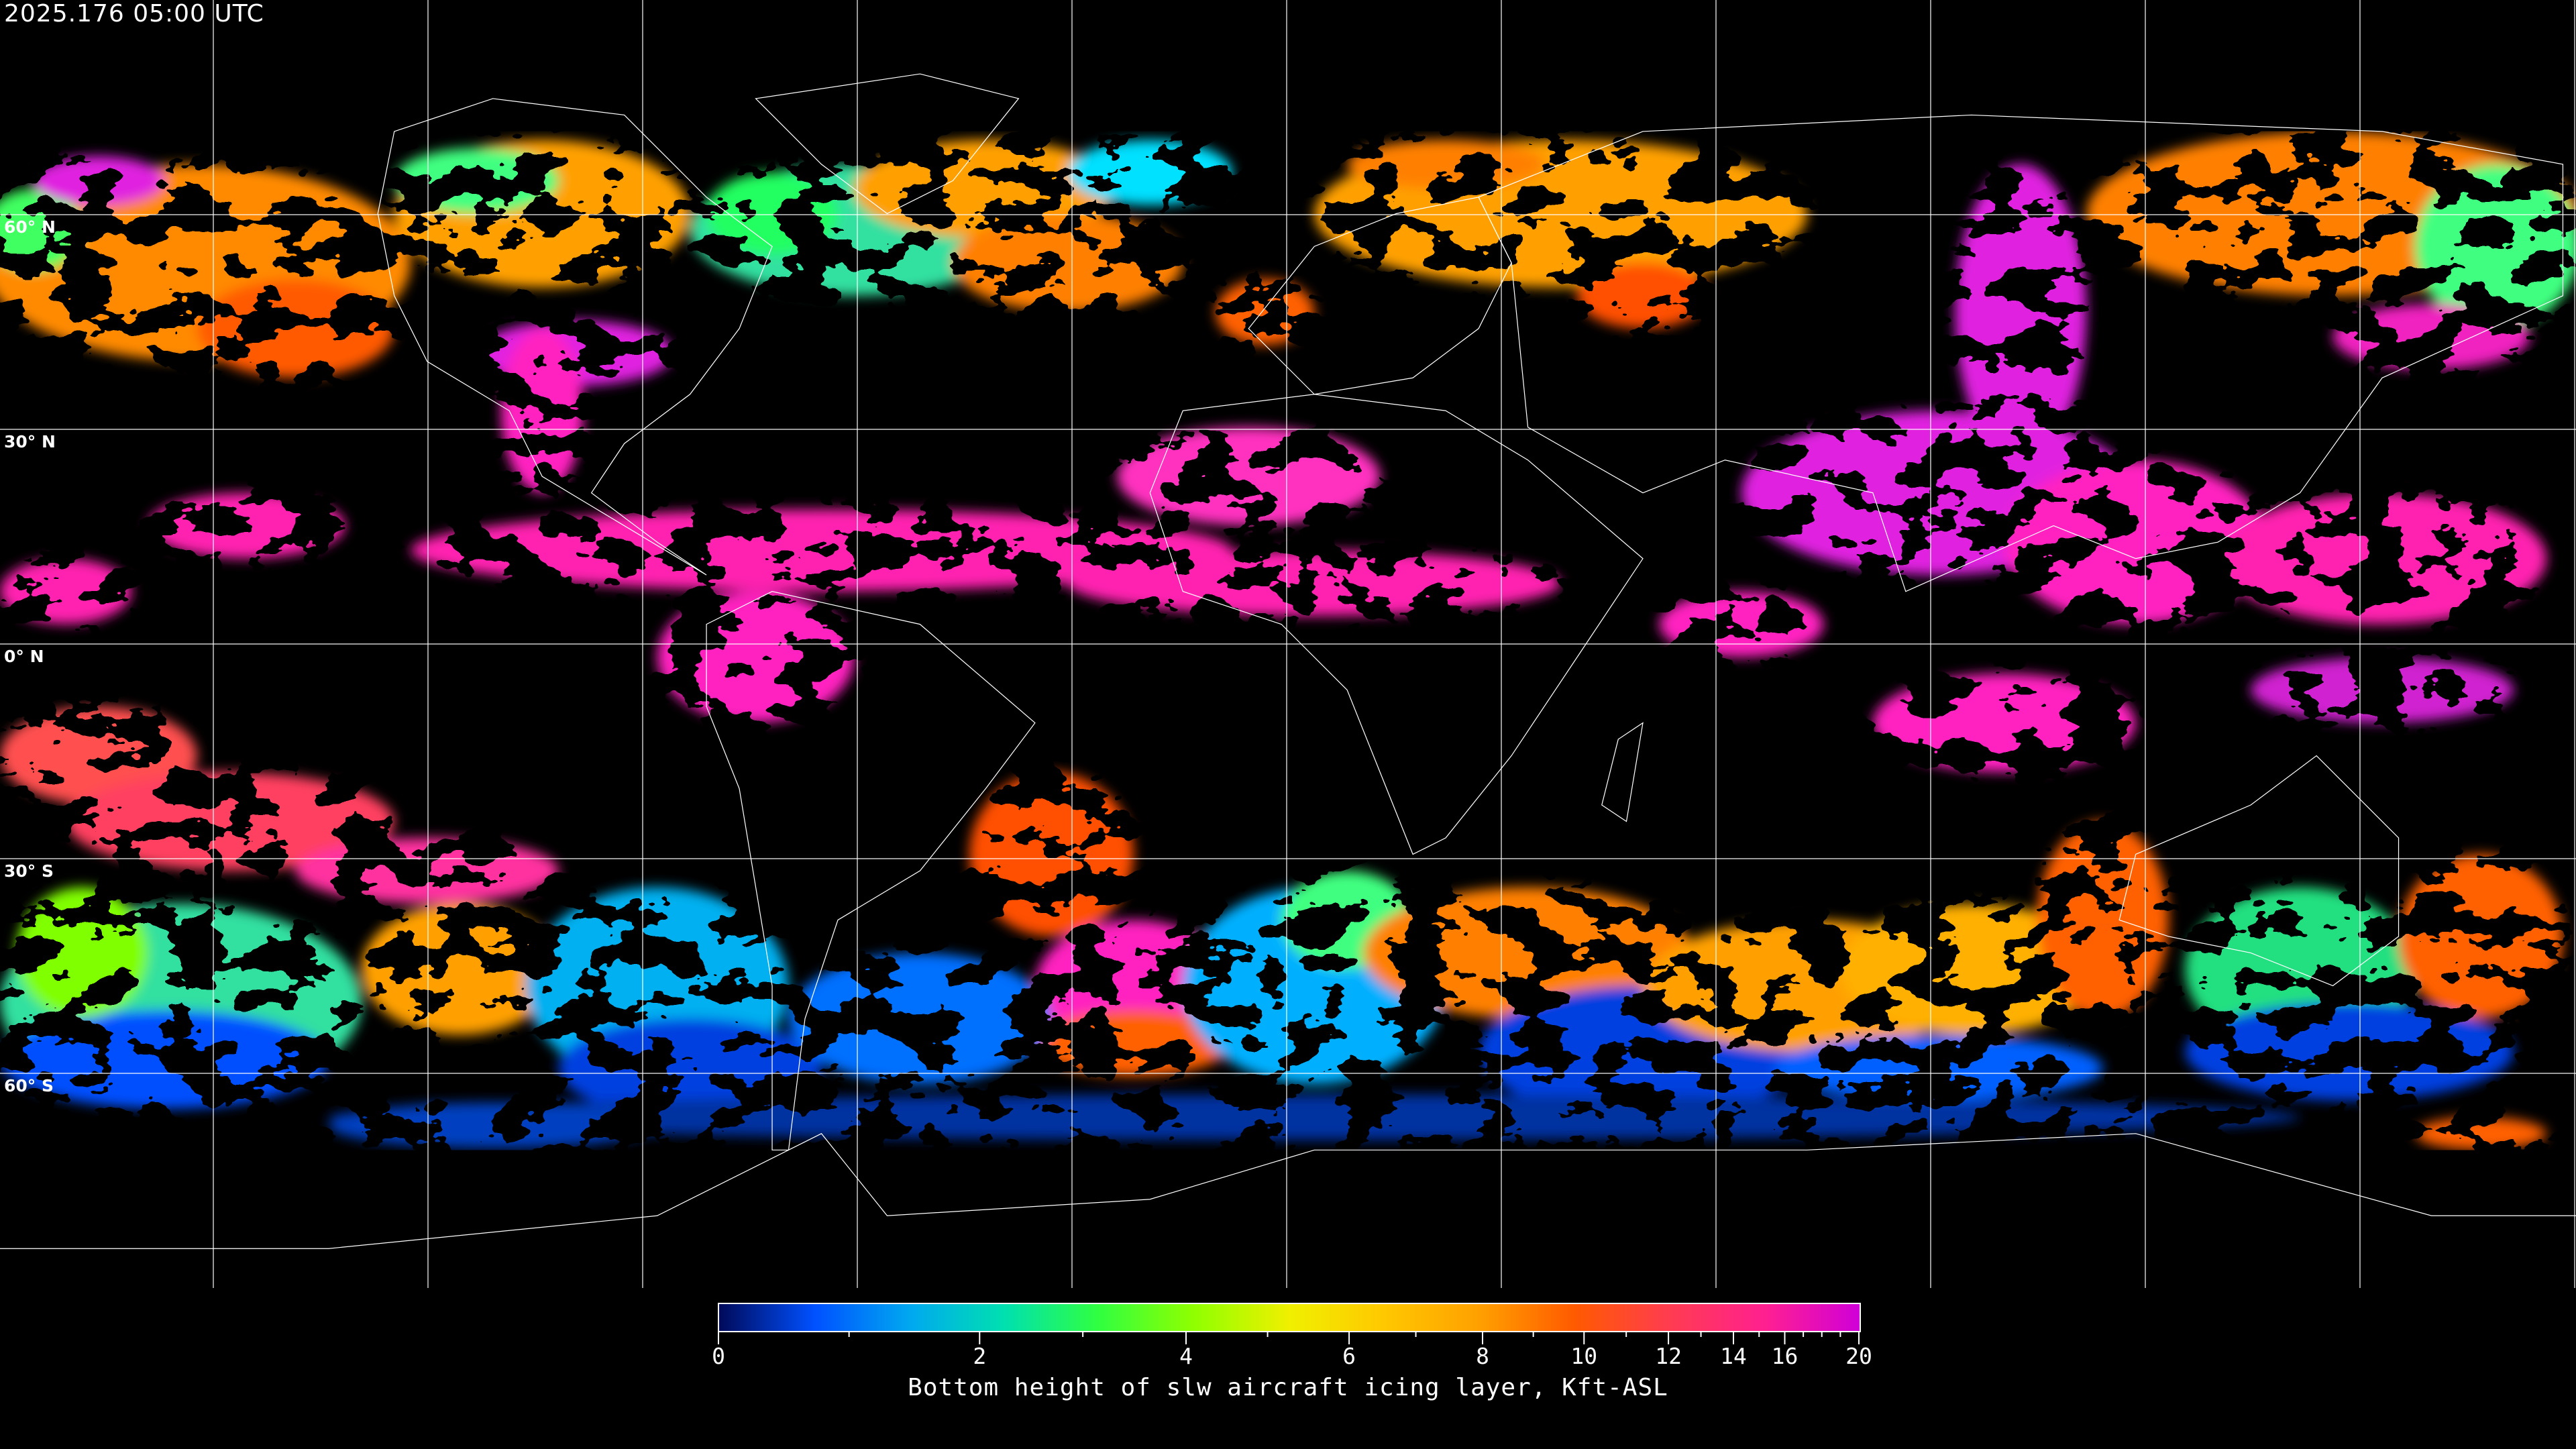 Image resolution: width=2576 pixels, height=1449 pixels. I want to click on colorbar-tick-label: 10, so click(1584, 1356).